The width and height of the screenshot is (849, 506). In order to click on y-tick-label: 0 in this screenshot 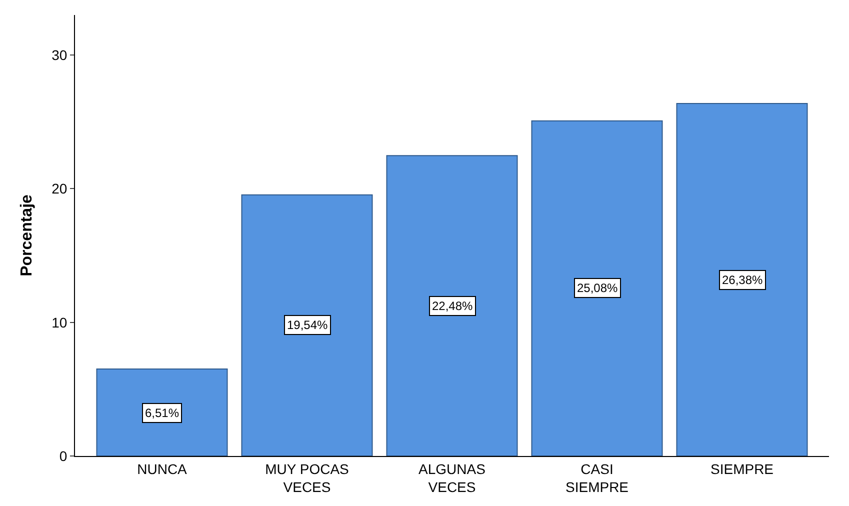, I will do `click(63, 456)`.